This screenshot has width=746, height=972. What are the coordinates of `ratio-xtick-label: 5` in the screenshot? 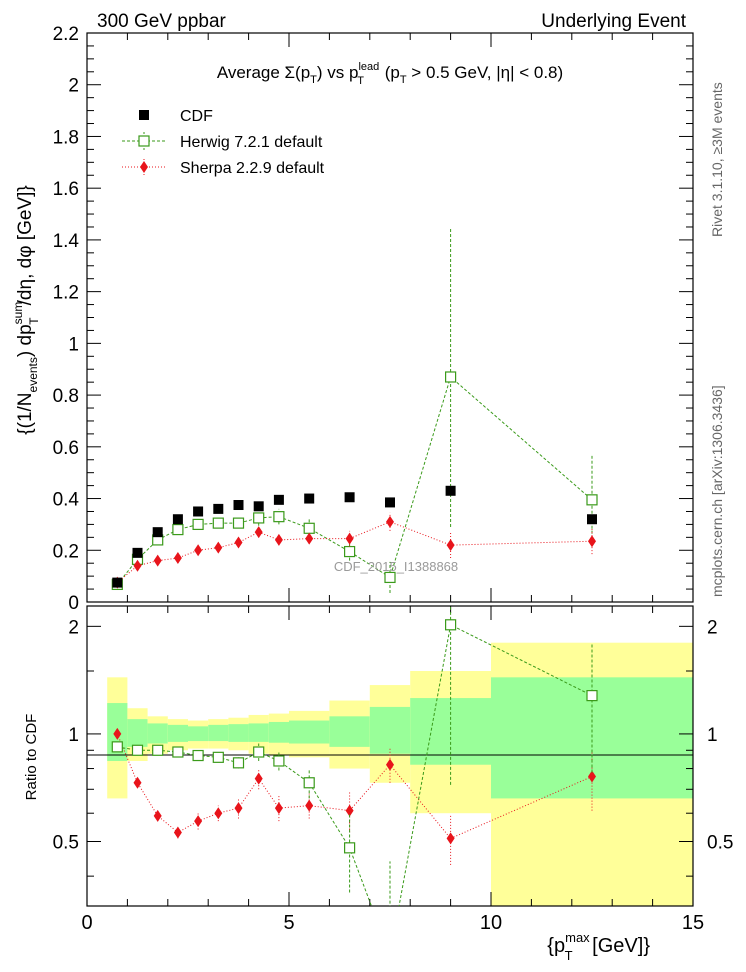 It's located at (288, 923).